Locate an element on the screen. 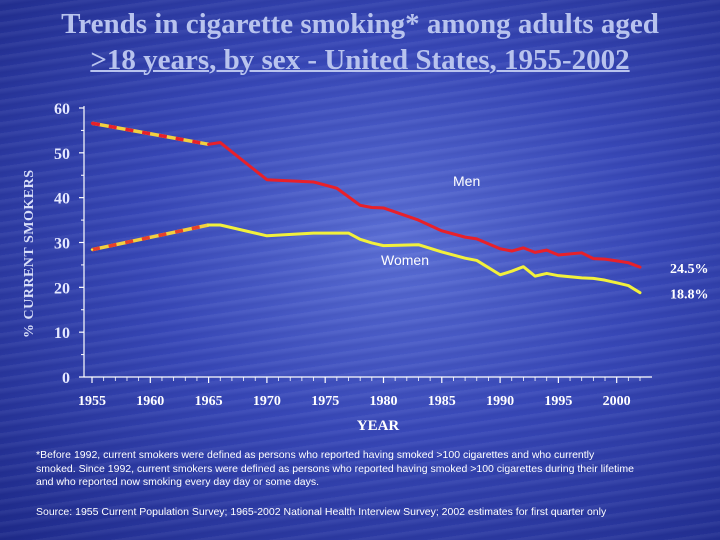 The image size is (720, 540). men-point-1985 is located at coordinates (441, 231).